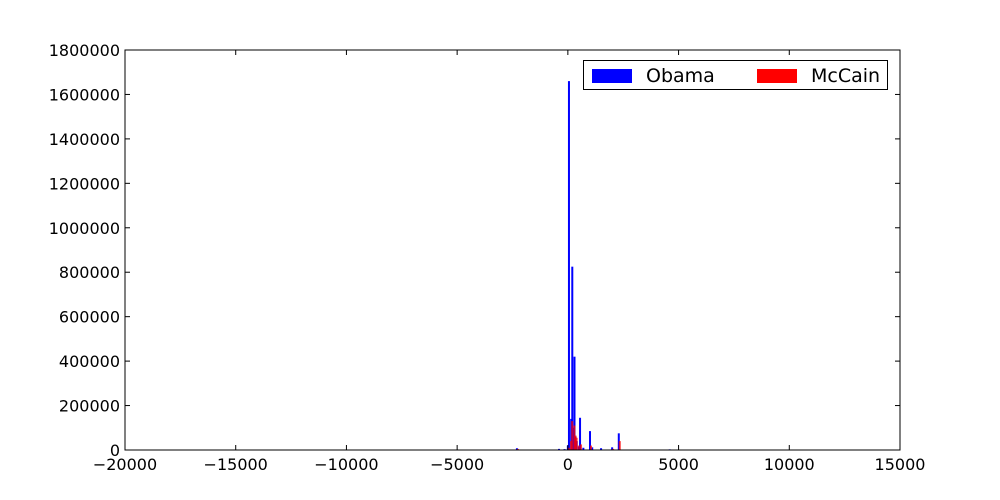 The height and width of the screenshot is (500, 1000). I want to click on legend-label-1: McCain, so click(846, 76).